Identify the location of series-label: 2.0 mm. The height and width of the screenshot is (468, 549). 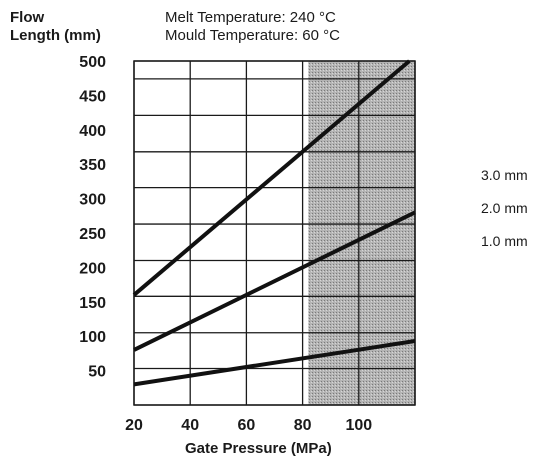
(504, 208).